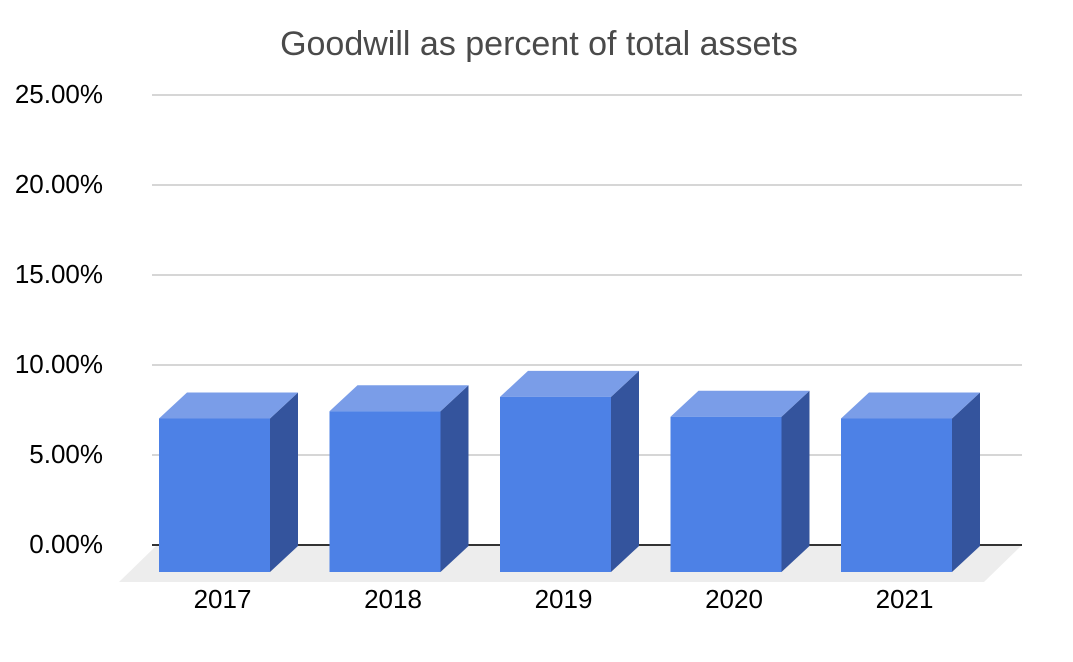  I want to click on x-axis-category-label: 2021, so click(905, 599).